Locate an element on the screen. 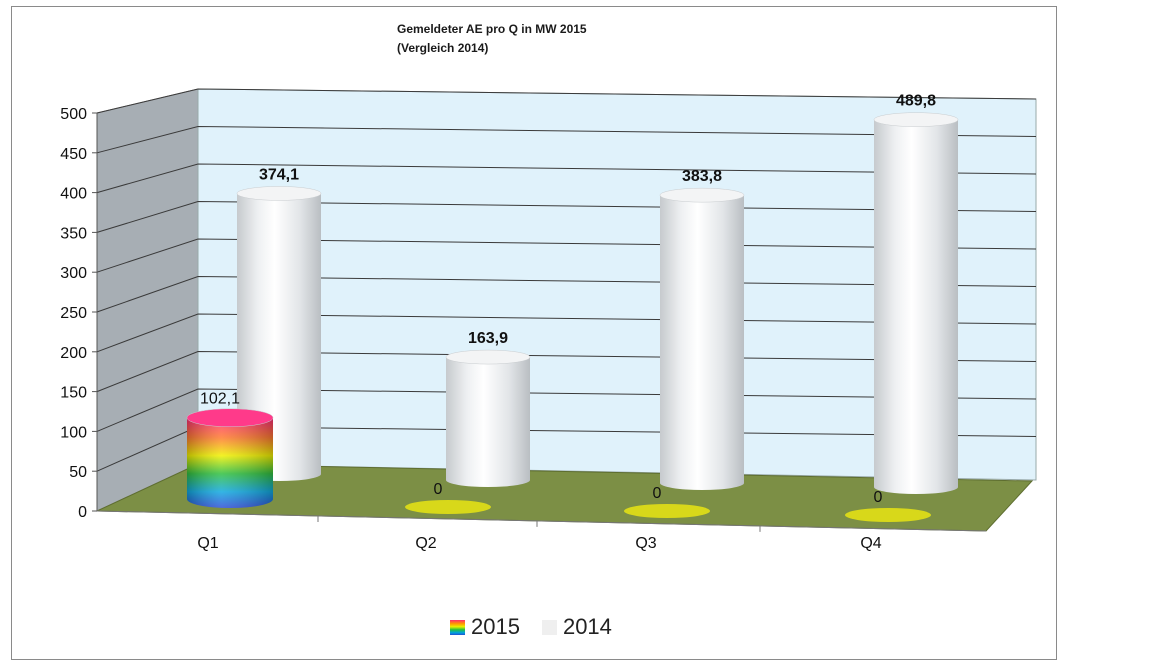  chart-title: Gemeldeter AE pro Q in MW 2015 is located at coordinates (492, 29).